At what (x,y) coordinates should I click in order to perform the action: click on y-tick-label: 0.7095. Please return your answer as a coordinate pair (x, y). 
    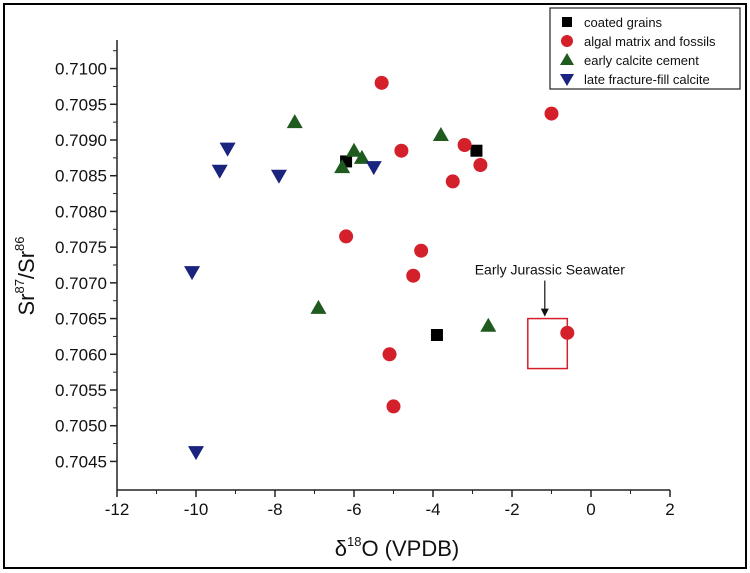
    Looking at the image, I should click on (81, 104).